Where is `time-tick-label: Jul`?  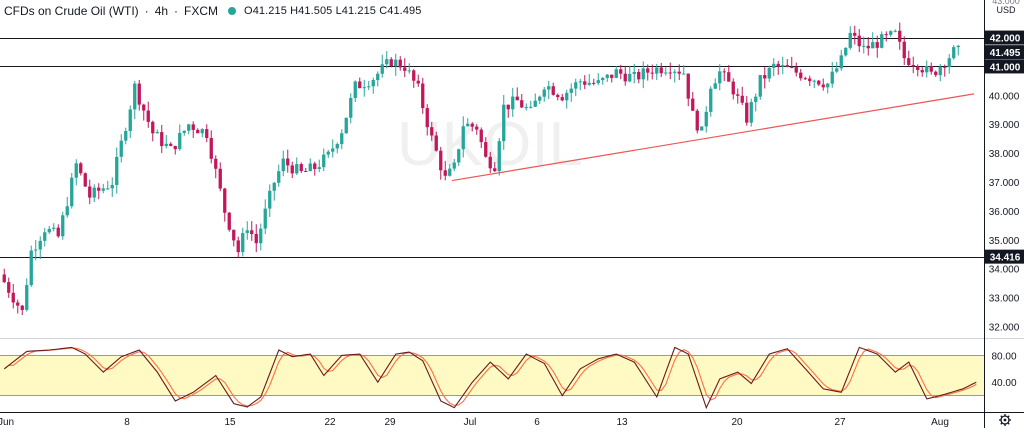
time-tick-label: Jul is located at coordinates (470, 422).